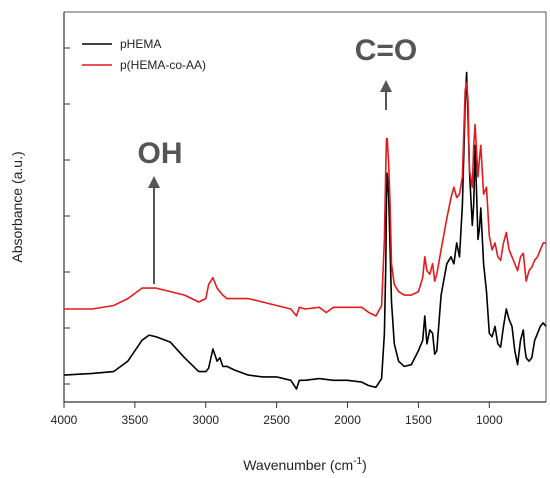  I want to click on x-axis-title: Wavenumber (cm-1), so click(305, 464).